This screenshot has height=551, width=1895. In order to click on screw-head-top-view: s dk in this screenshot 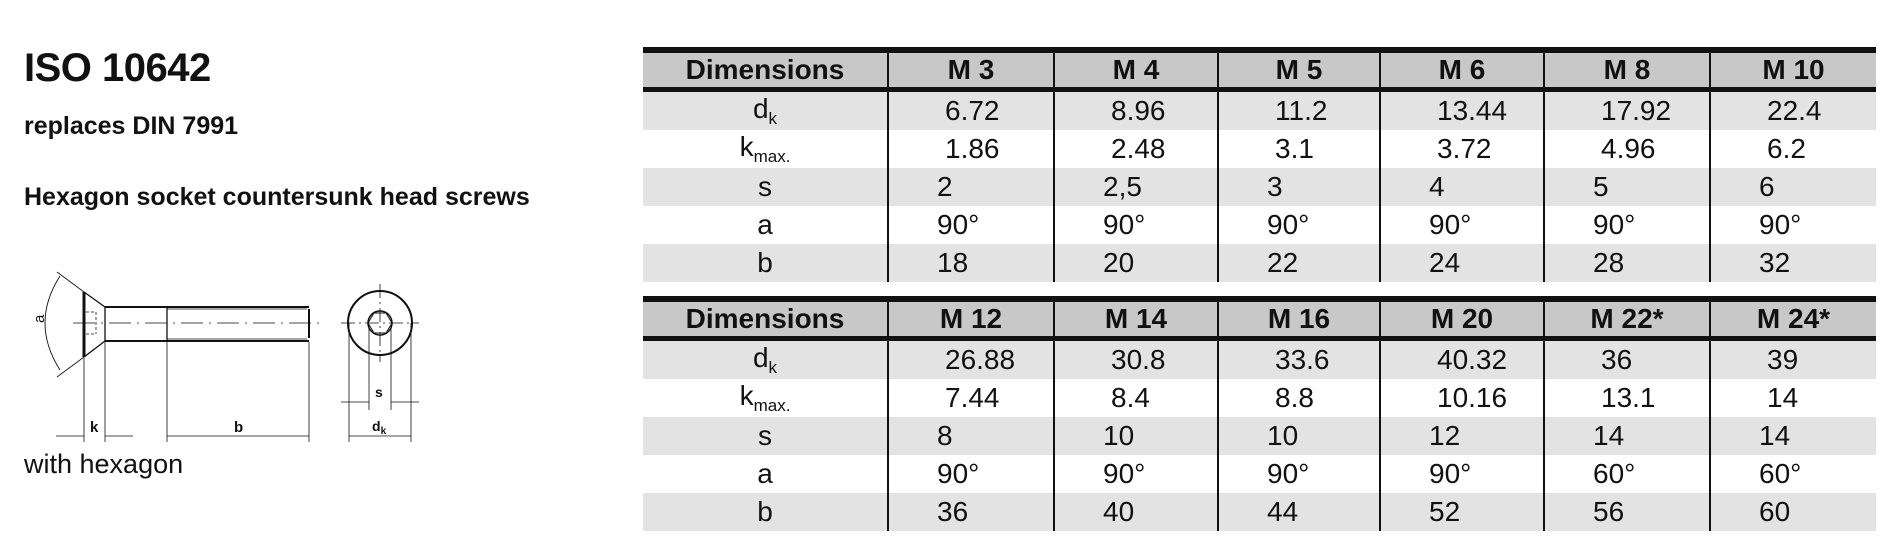, I will do `click(380, 363)`.